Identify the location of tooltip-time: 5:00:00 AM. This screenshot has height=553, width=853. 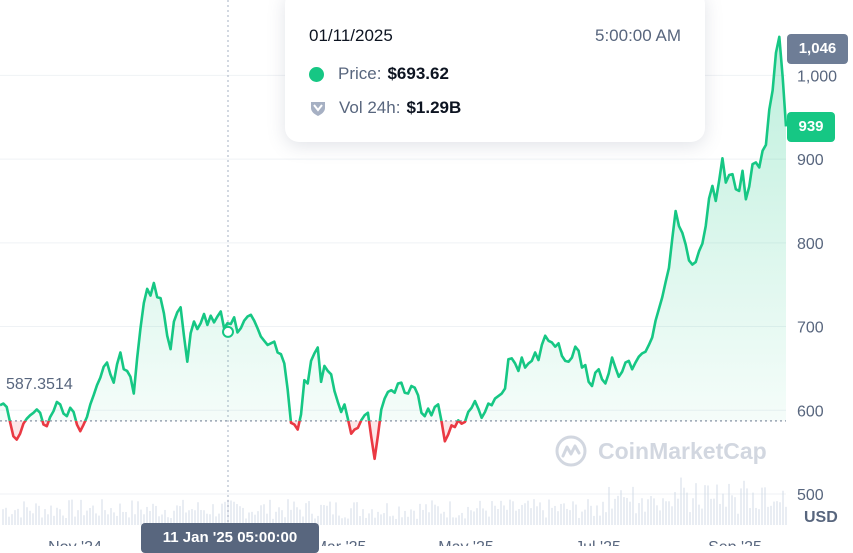
(637, 35).